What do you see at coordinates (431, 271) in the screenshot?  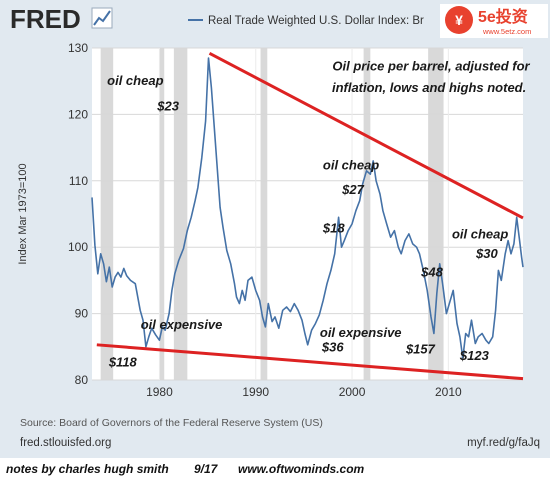 I see `annotation-9: $48` at bounding box center [431, 271].